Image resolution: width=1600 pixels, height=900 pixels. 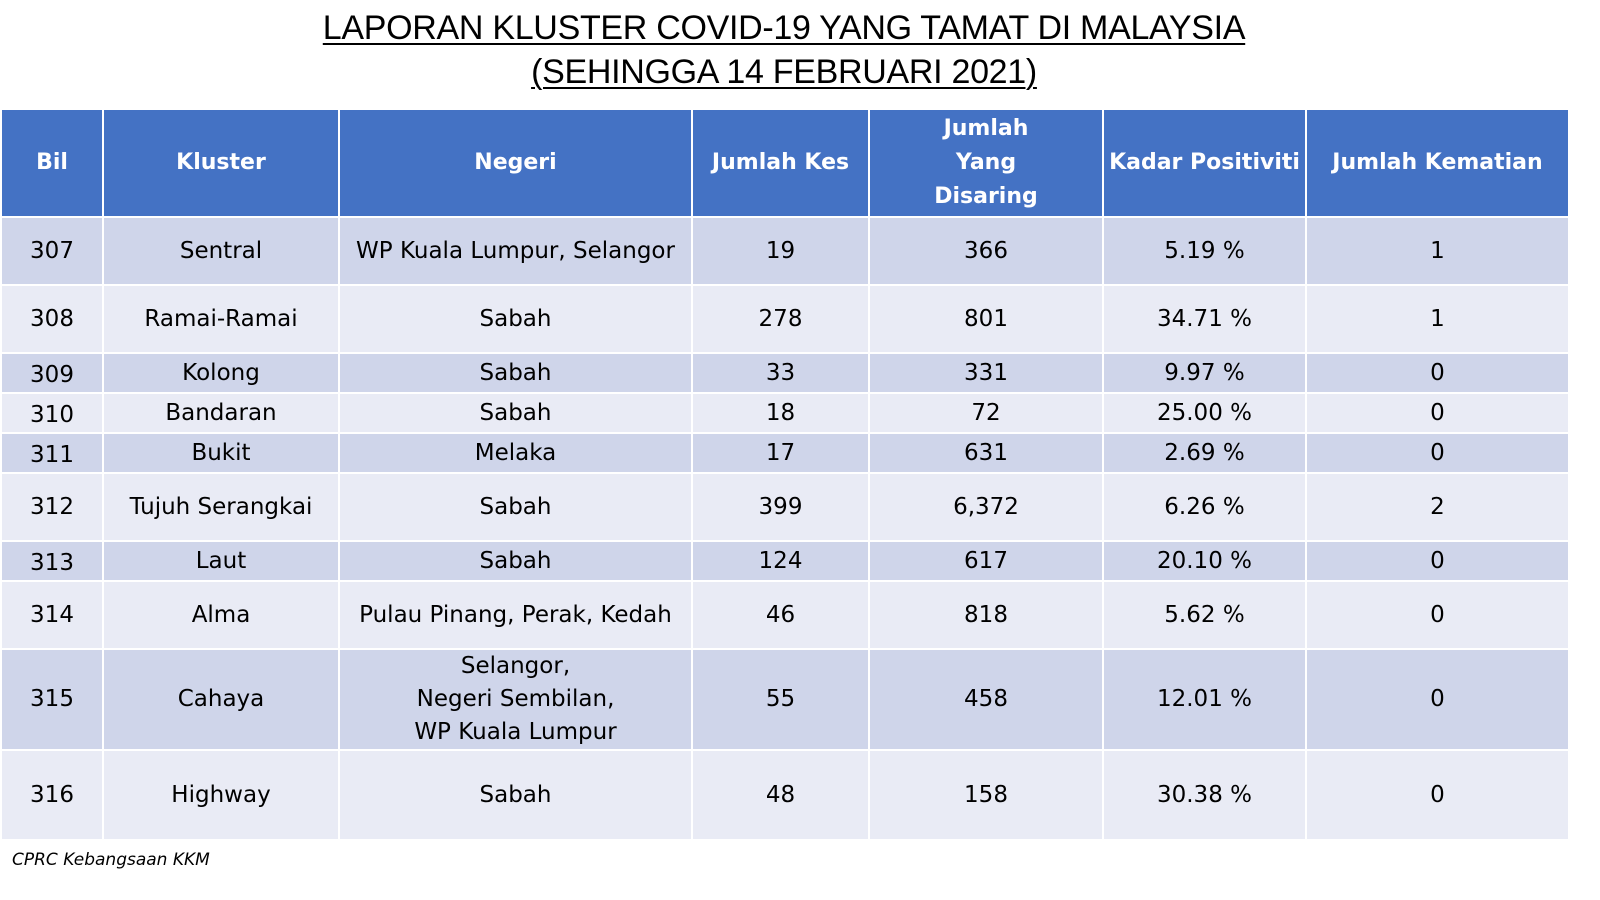 I want to click on cell-kadar-positiviti: 25.00 %, so click(x=1204, y=413).